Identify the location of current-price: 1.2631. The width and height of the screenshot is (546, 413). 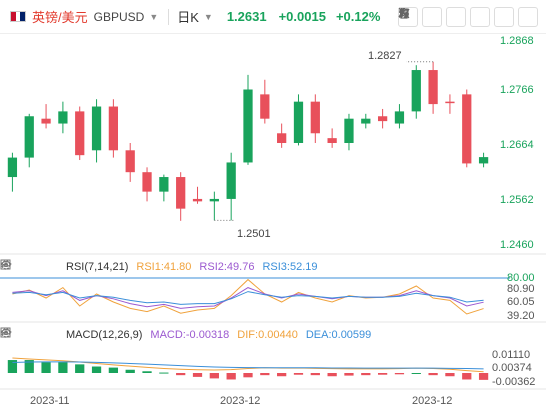
(246, 16).